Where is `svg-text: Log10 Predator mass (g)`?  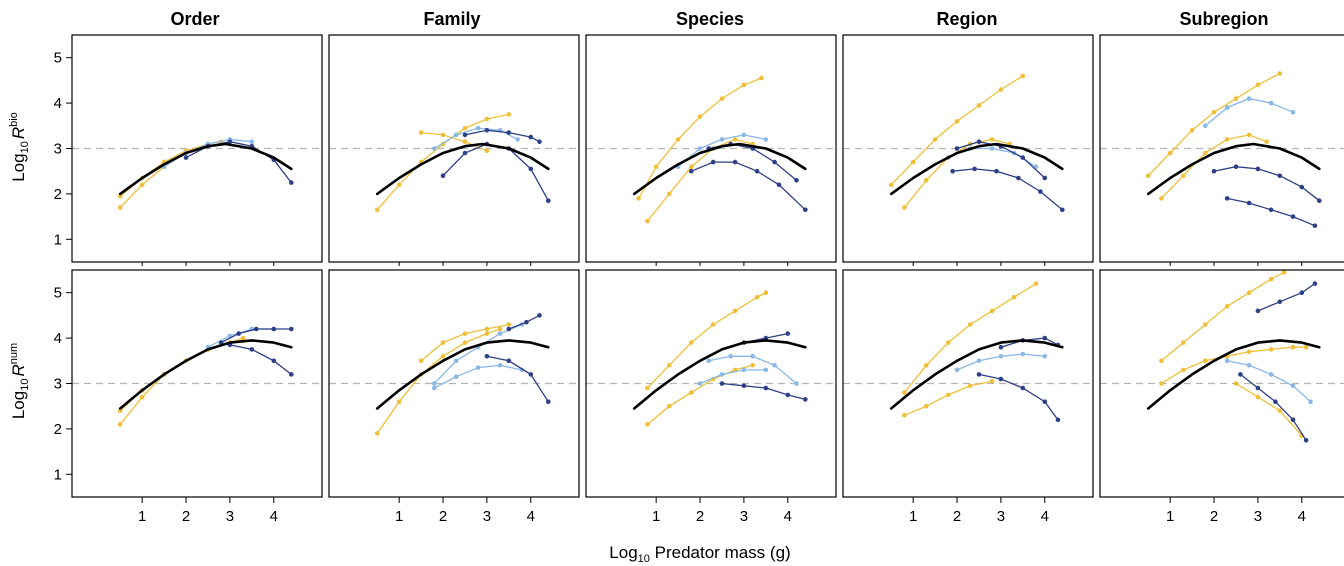
svg-text: Log10 Predator mass (g) is located at coordinates (699, 554).